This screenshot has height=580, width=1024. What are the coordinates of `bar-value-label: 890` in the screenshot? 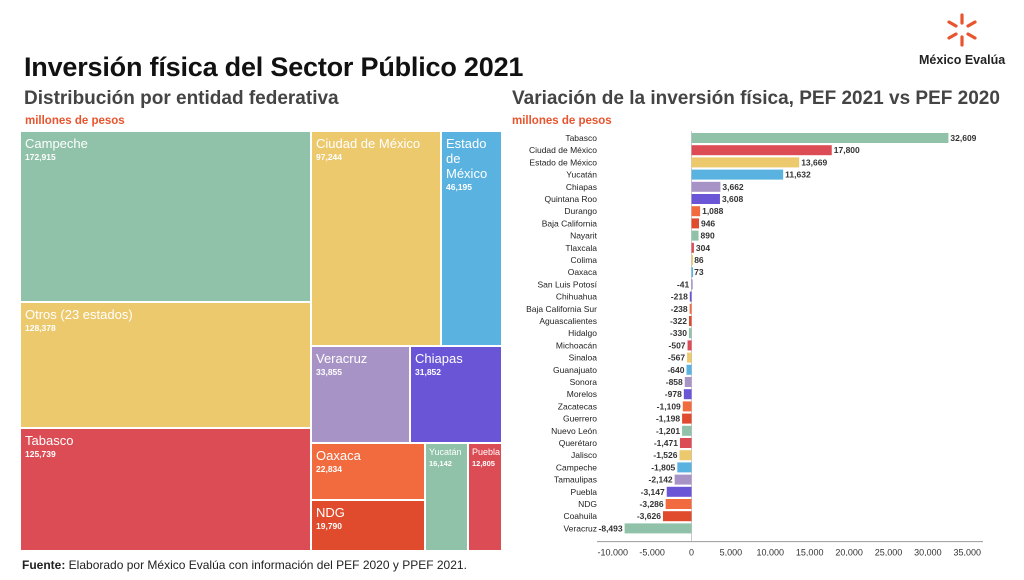 It's located at (708, 236).